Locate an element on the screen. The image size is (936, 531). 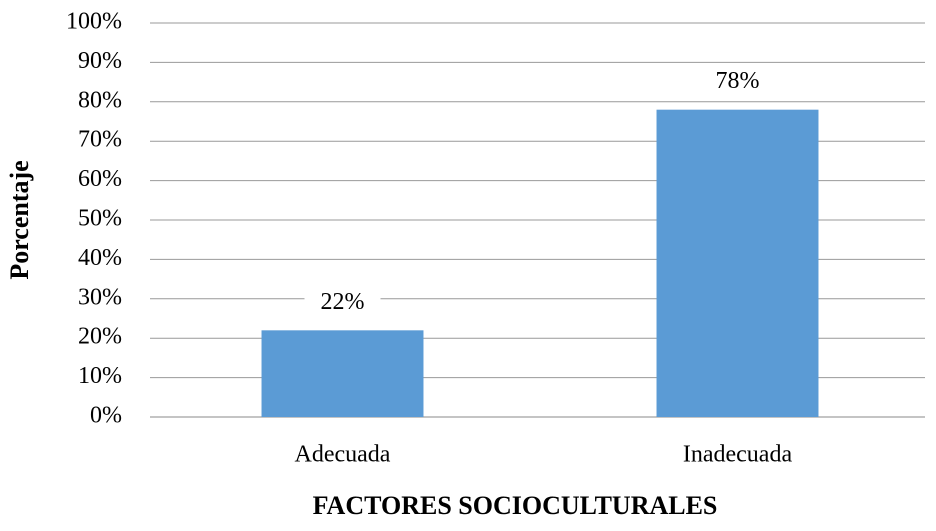
x-axis-title: FACTORES SOCIOCULTURALES is located at coordinates (515, 505).